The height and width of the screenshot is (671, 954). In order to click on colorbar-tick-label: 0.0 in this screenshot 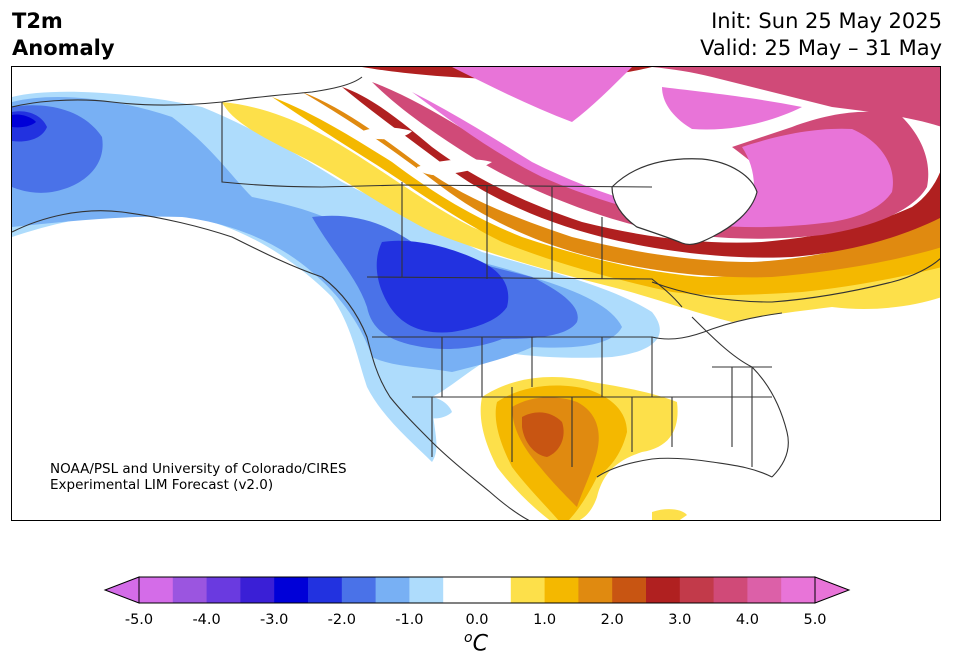, I will do `click(477, 620)`.